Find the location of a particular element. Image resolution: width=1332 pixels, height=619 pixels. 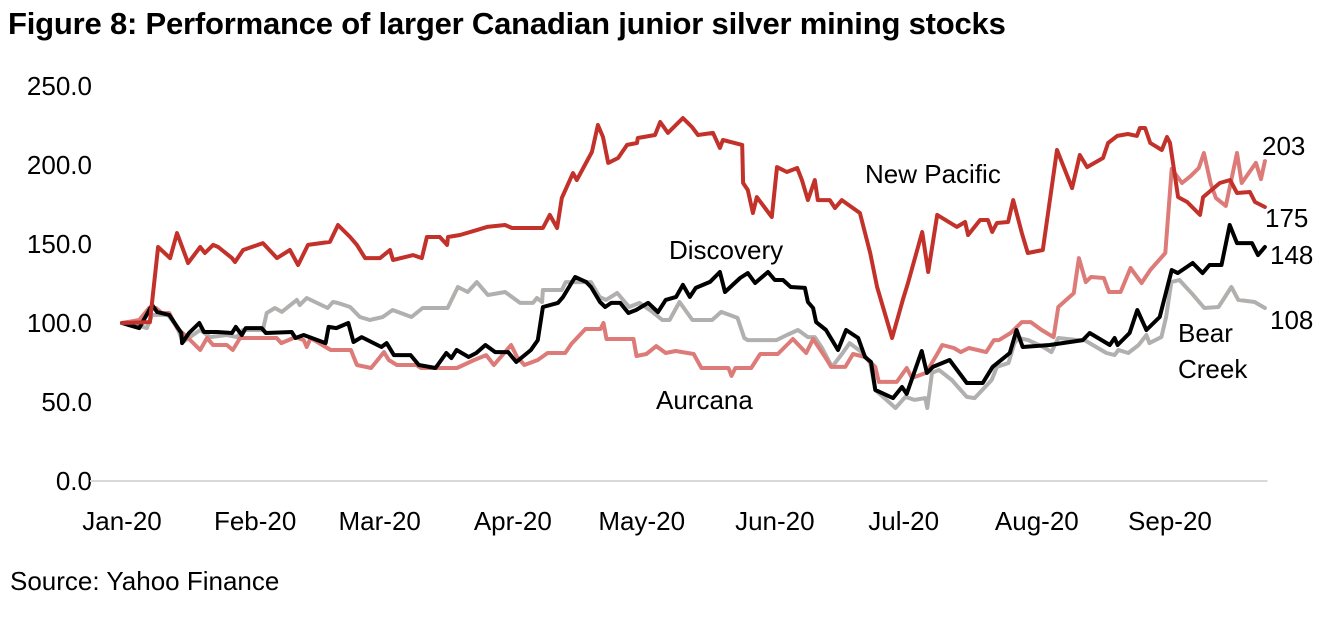

y-tick-label: 150.0 is located at coordinates (59, 244).